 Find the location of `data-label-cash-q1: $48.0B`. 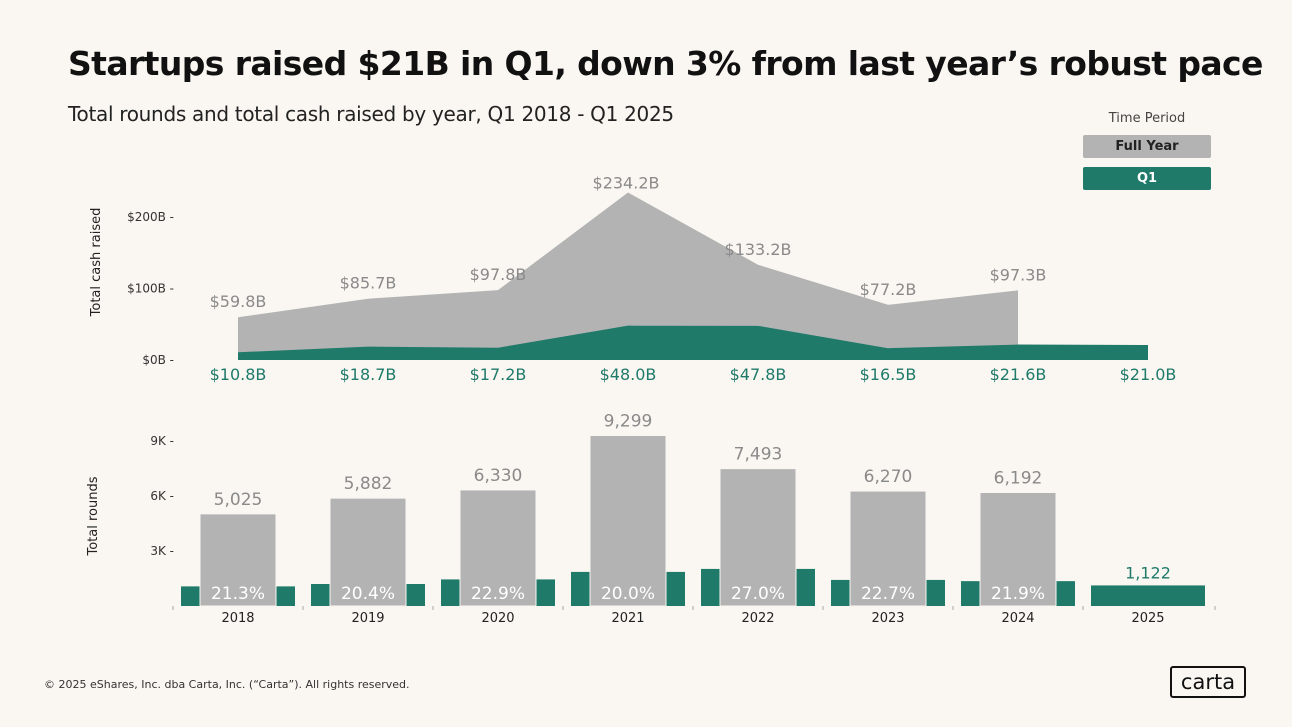

data-label-cash-q1: $48.0B is located at coordinates (628, 374).